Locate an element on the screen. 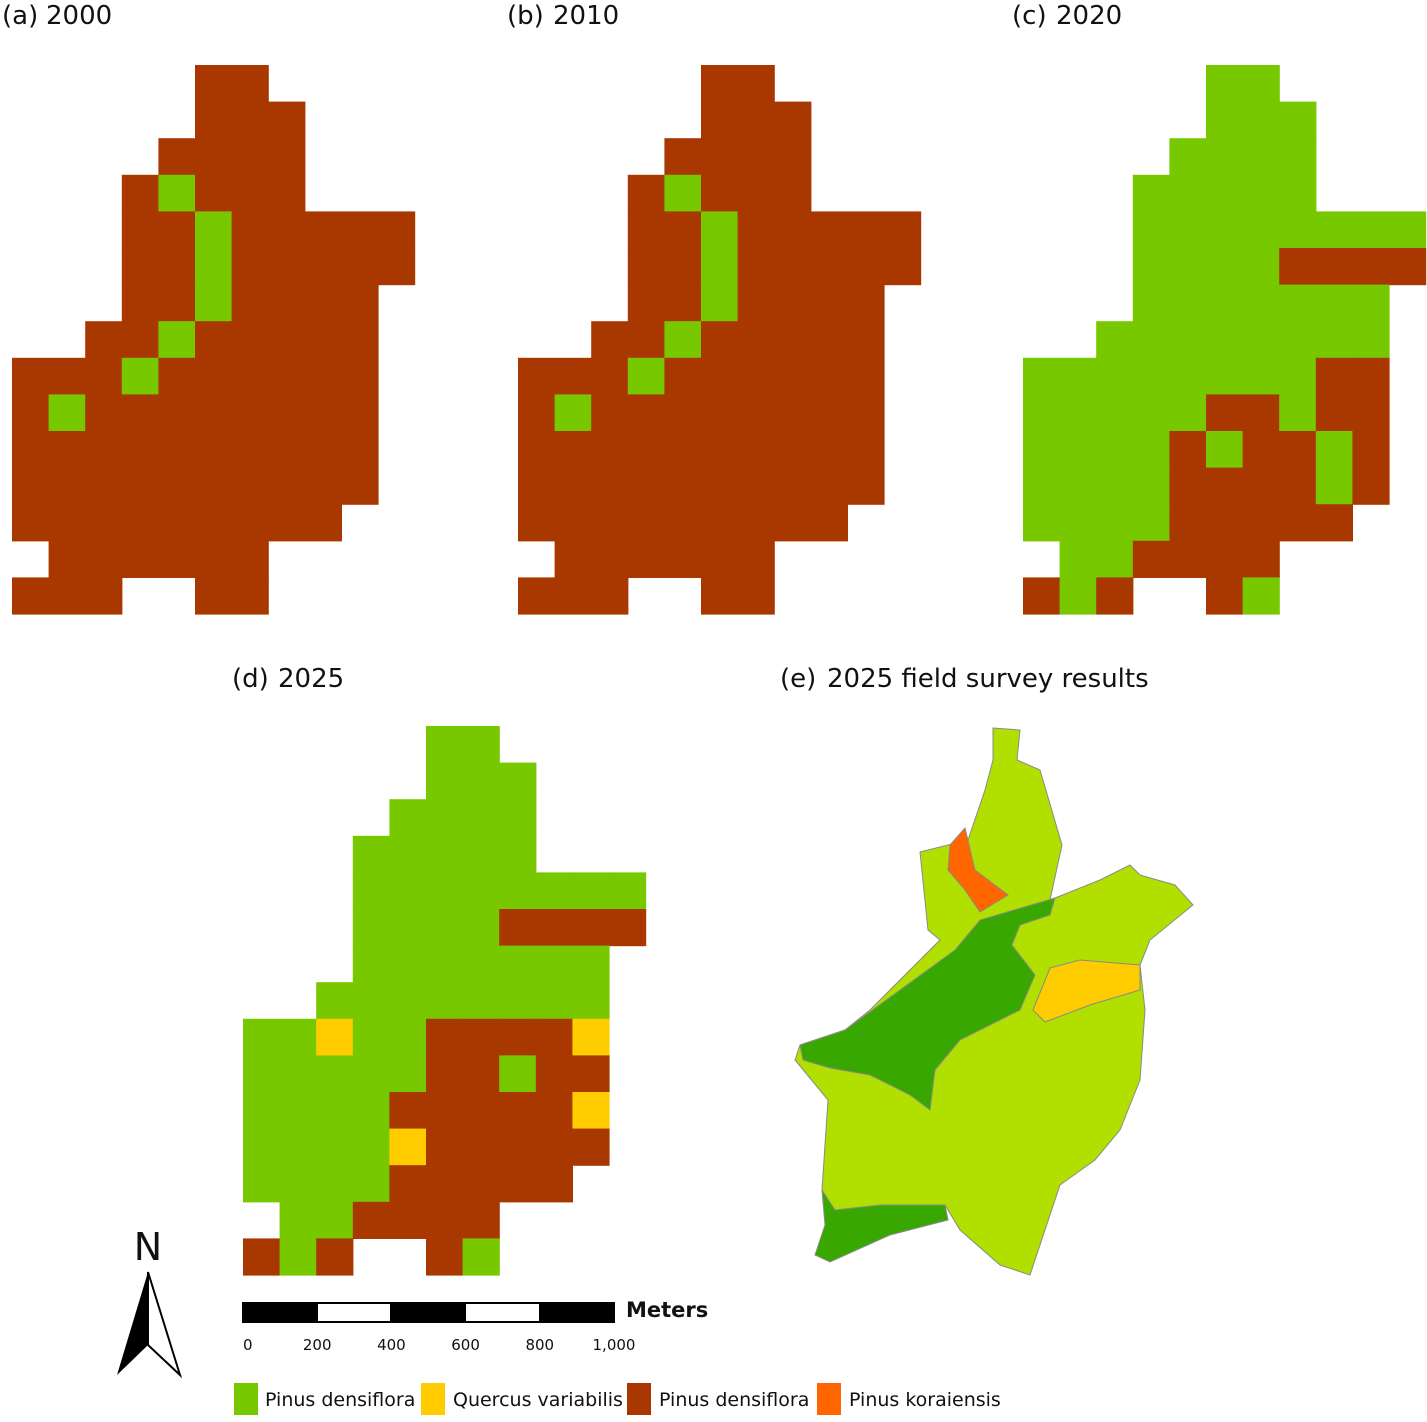 Image resolution: width=1427 pixels, height=1422 pixels. field-polygon is located at coordinates (927, 1004).